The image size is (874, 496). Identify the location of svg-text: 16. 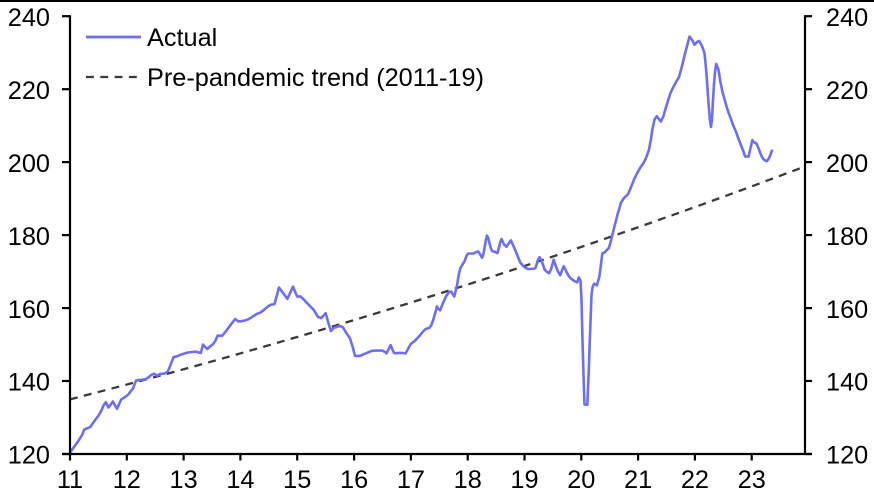
(354, 480).